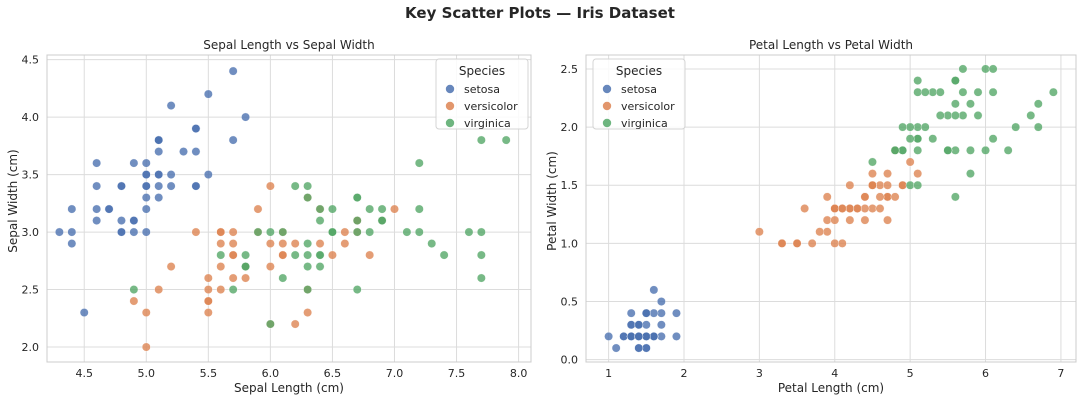  What do you see at coordinates (570, 302) in the screenshot?
I see `petal-y-tick-label: 0.5` at bounding box center [570, 302].